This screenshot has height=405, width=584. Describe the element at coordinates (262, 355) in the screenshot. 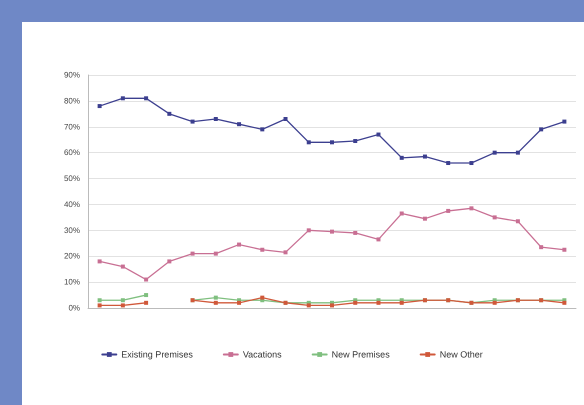

I see `legend-label: Vacations` at that location.